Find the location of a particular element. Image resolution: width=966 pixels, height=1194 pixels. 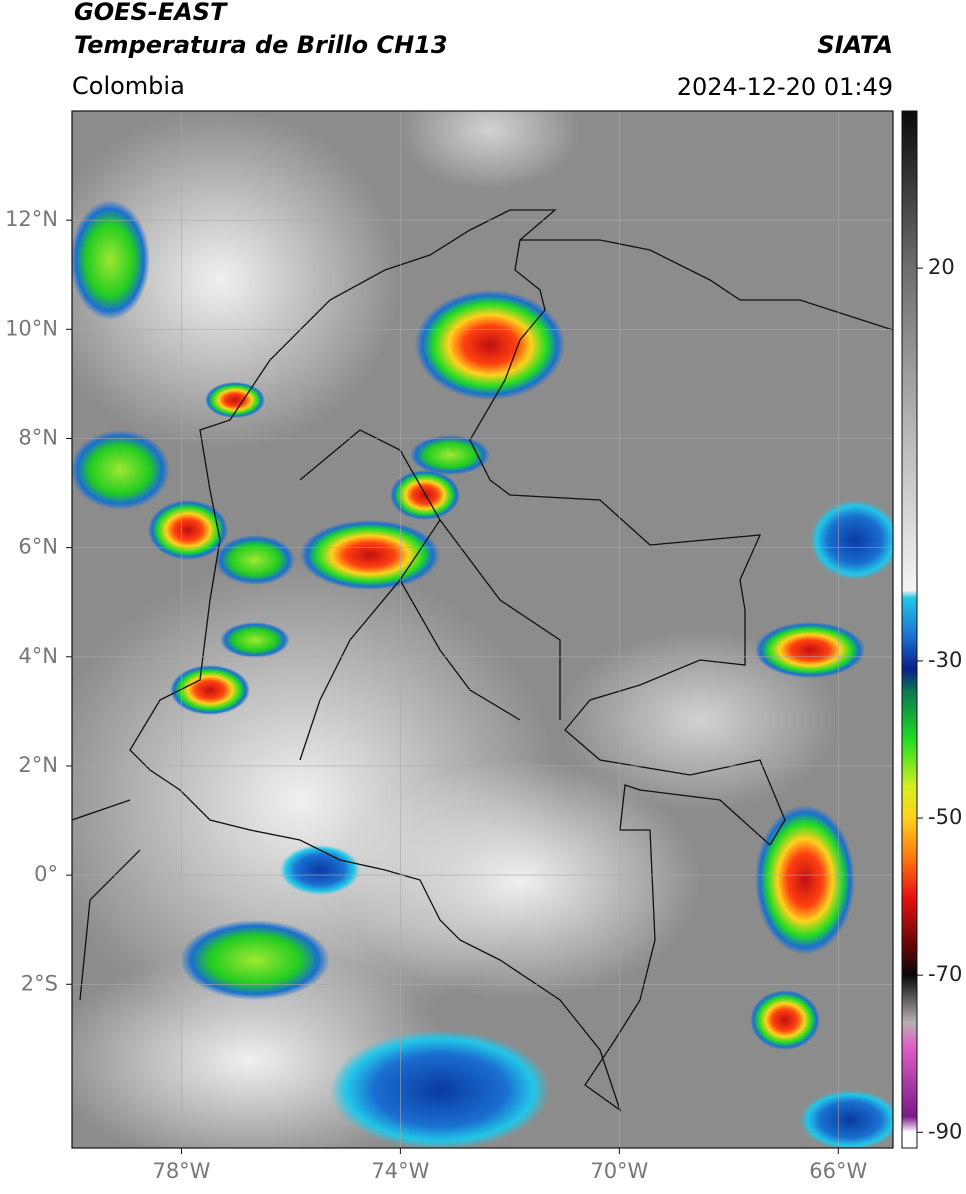

y-tick-label: 0° is located at coordinates (46, 874).